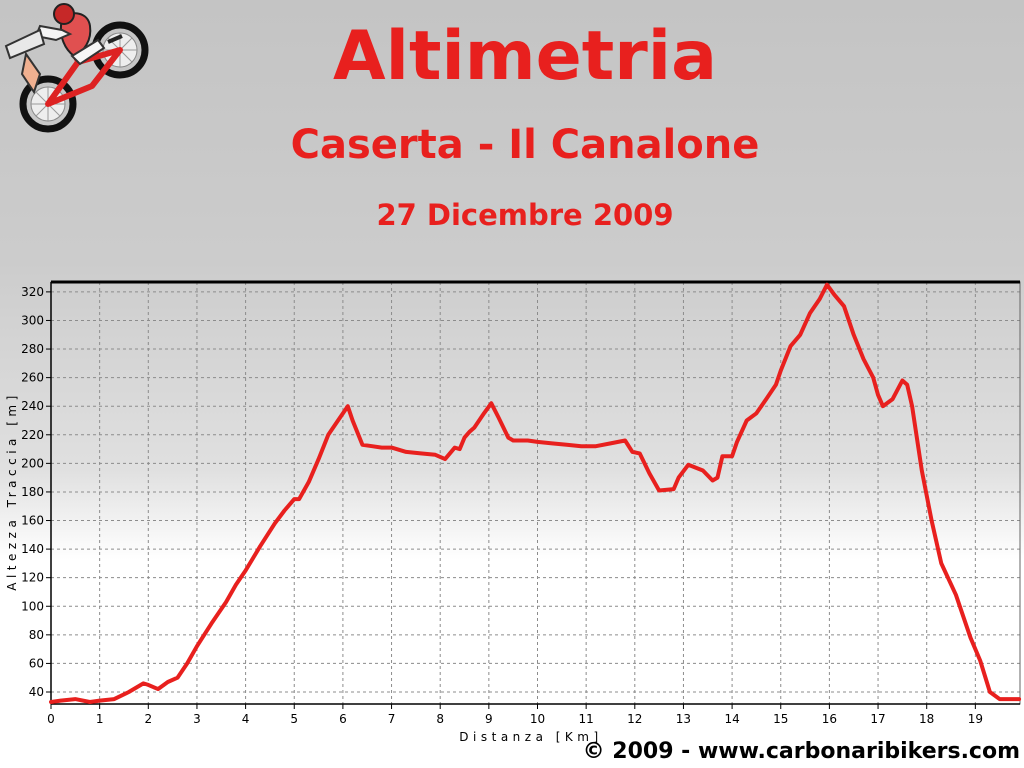  What do you see at coordinates (780, 719) in the screenshot?
I see `x-tick-label: 15` at bounding box center [780, 719].